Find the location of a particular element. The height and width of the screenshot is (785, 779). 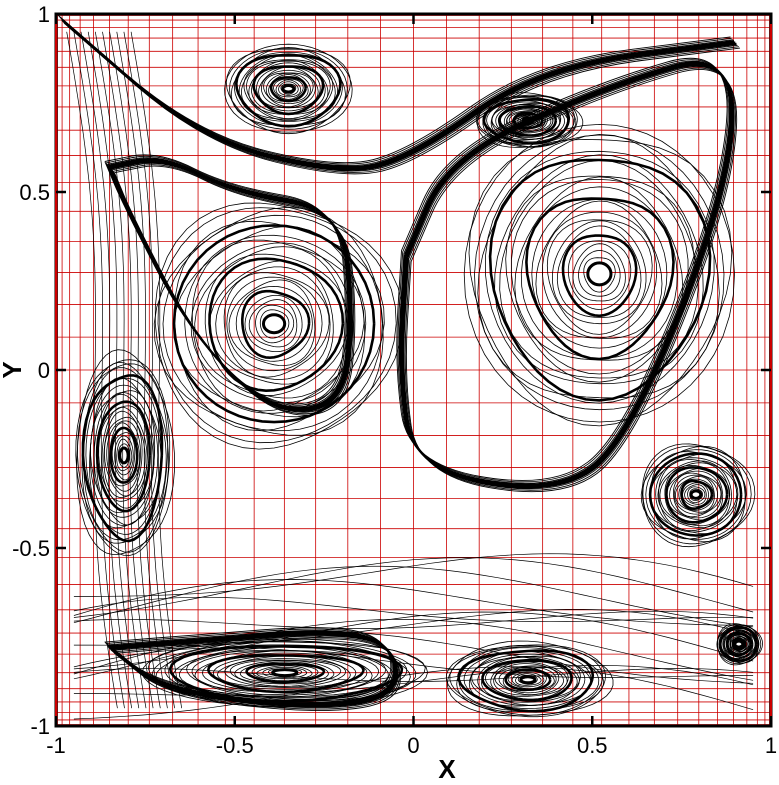

separatrix-left-lobe-boundary is located at coordinates (230, 285).